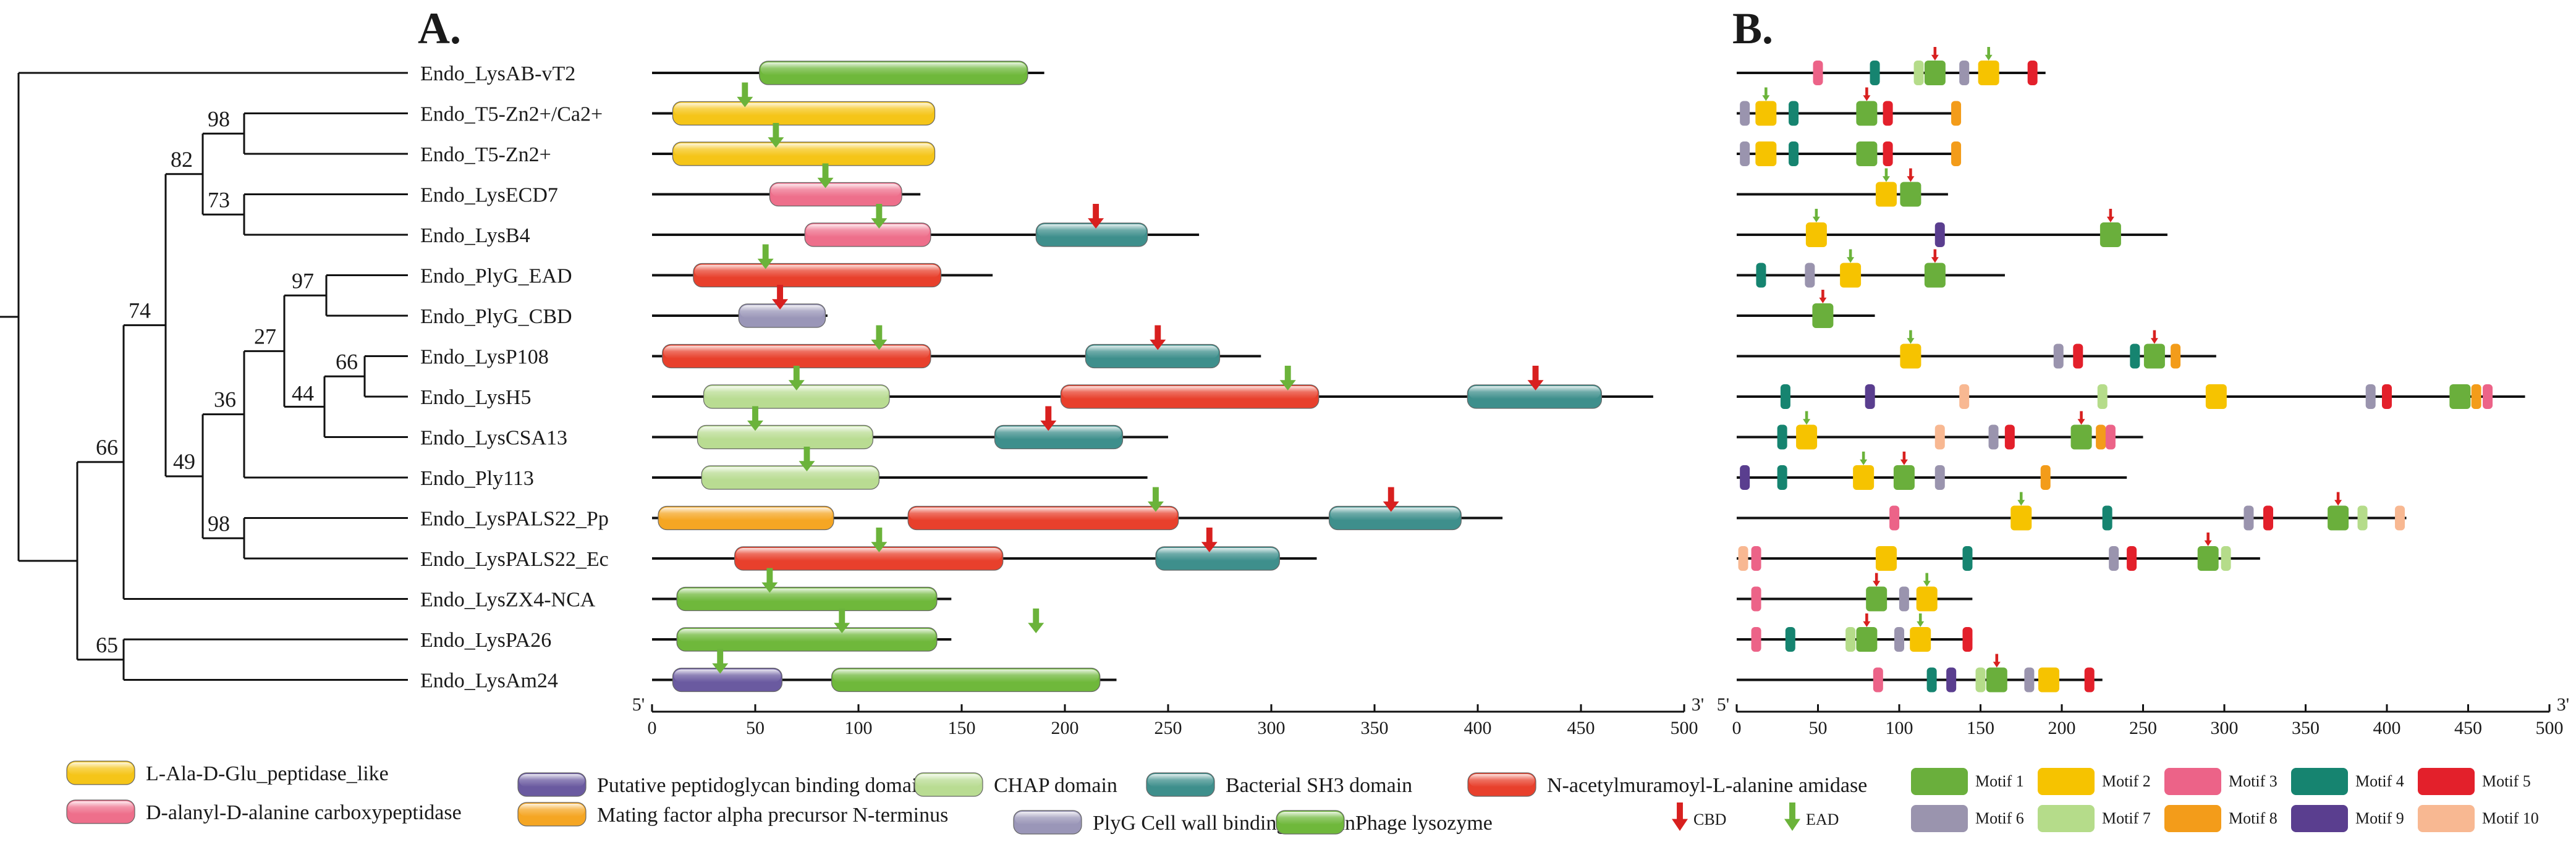 The height and width of the screenshot is (855, 2576). What do you see at coordinates (1684, 728) in the screenshot?
I see `tick-label: 500` at bounding box center [1684, 728].